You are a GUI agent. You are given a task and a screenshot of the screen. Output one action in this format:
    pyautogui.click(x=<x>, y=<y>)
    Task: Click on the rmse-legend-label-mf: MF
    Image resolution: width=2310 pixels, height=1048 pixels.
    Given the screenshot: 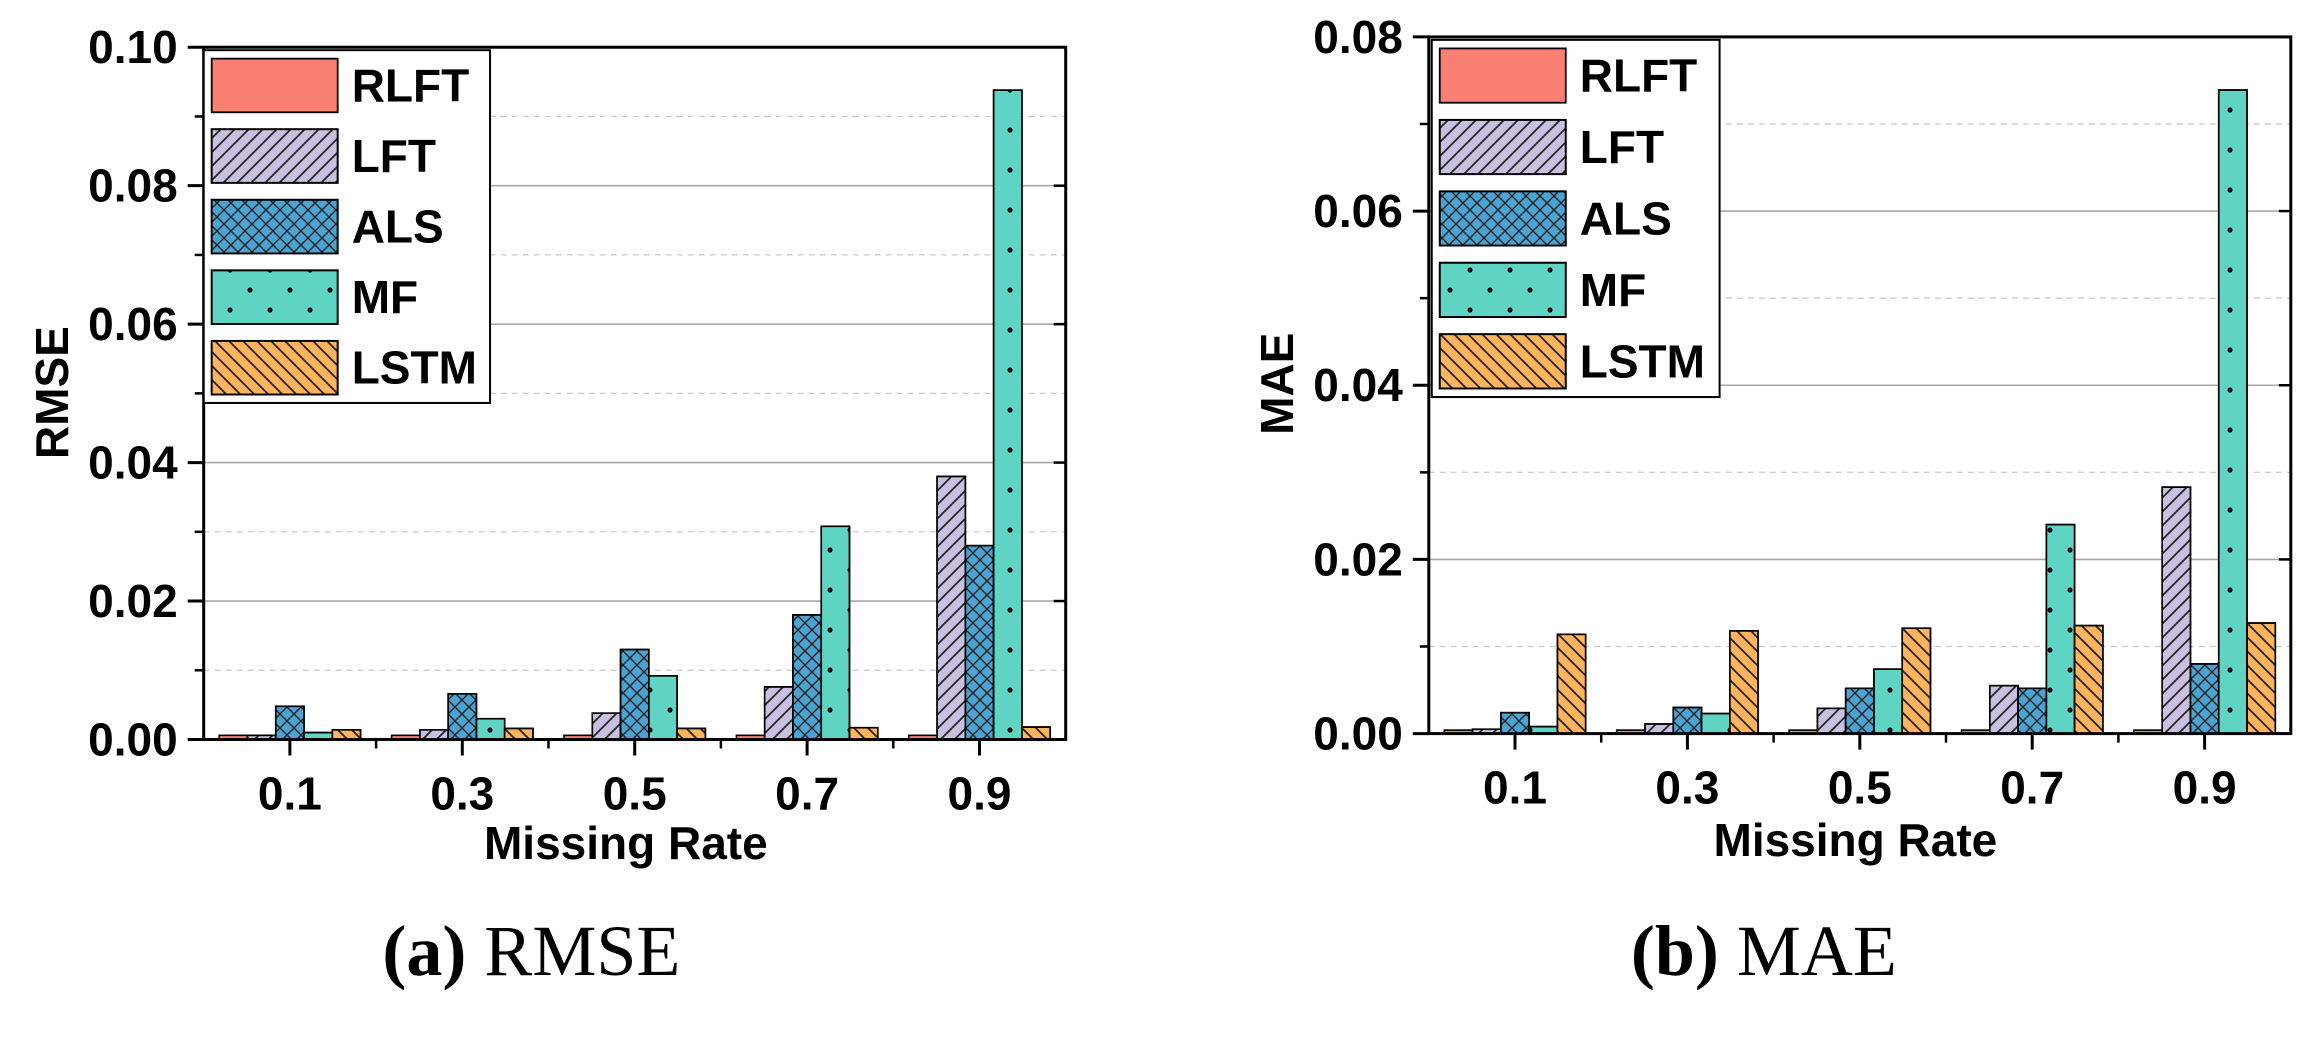 What is the action you would take?
    pyautogui.click(x=385, y=297)
    